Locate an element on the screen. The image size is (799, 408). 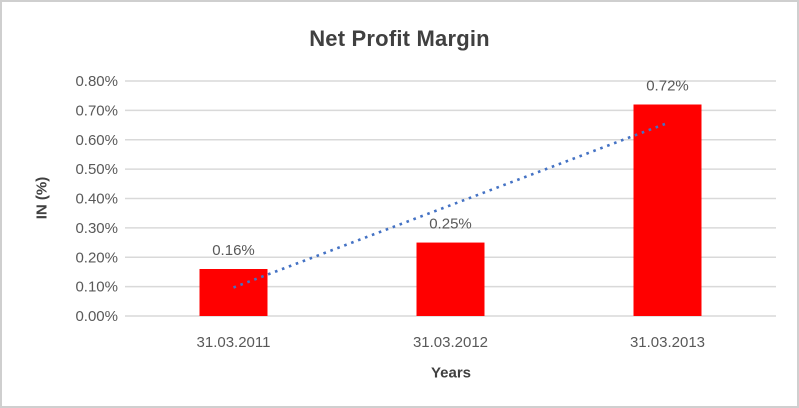
bar-data-label: 0.16% is located at coordinates (233, 250).